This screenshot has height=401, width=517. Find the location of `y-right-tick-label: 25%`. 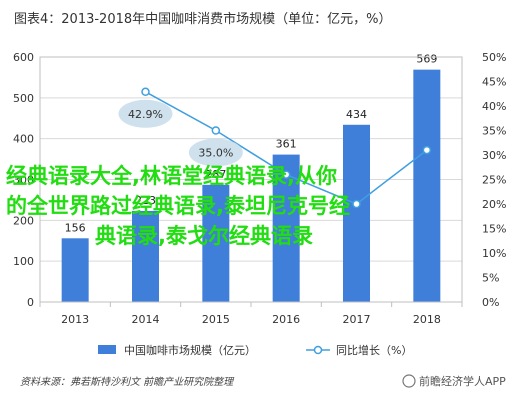

y-right-tick-label: 25% is located at coordinates (494, 180).